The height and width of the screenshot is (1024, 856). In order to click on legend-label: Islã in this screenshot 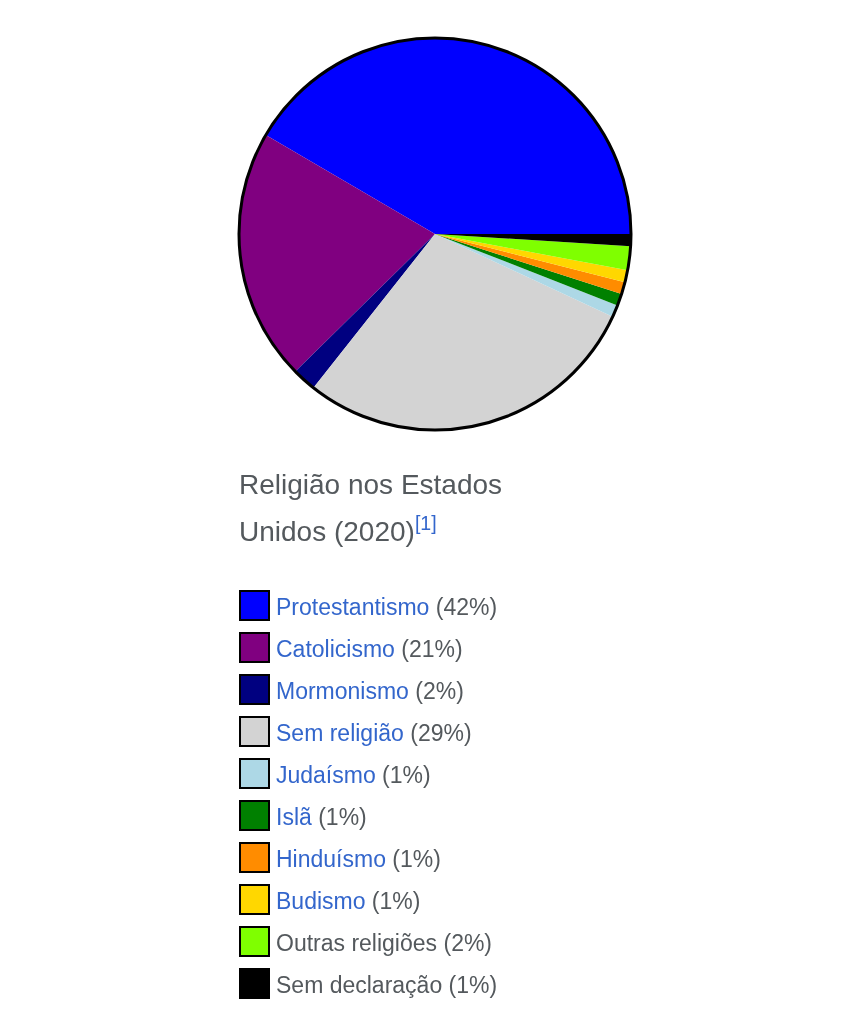, I will do `click(294, 817)`.